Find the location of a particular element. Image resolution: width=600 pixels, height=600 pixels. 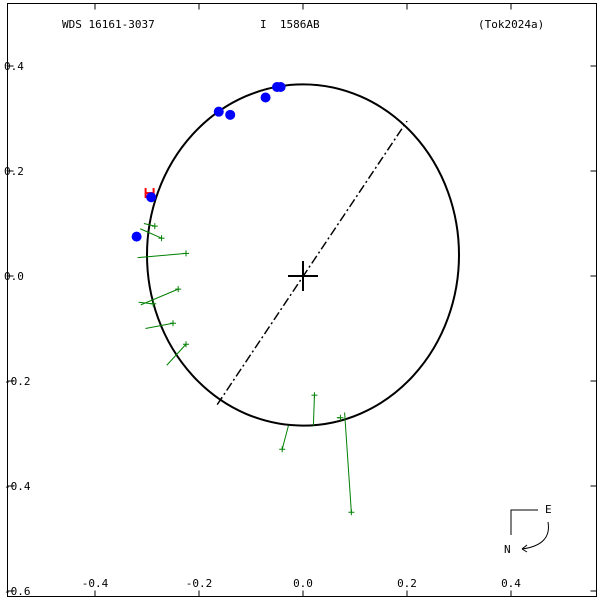

y-tick-label: -0.6 is located at coordinates (17, 591).